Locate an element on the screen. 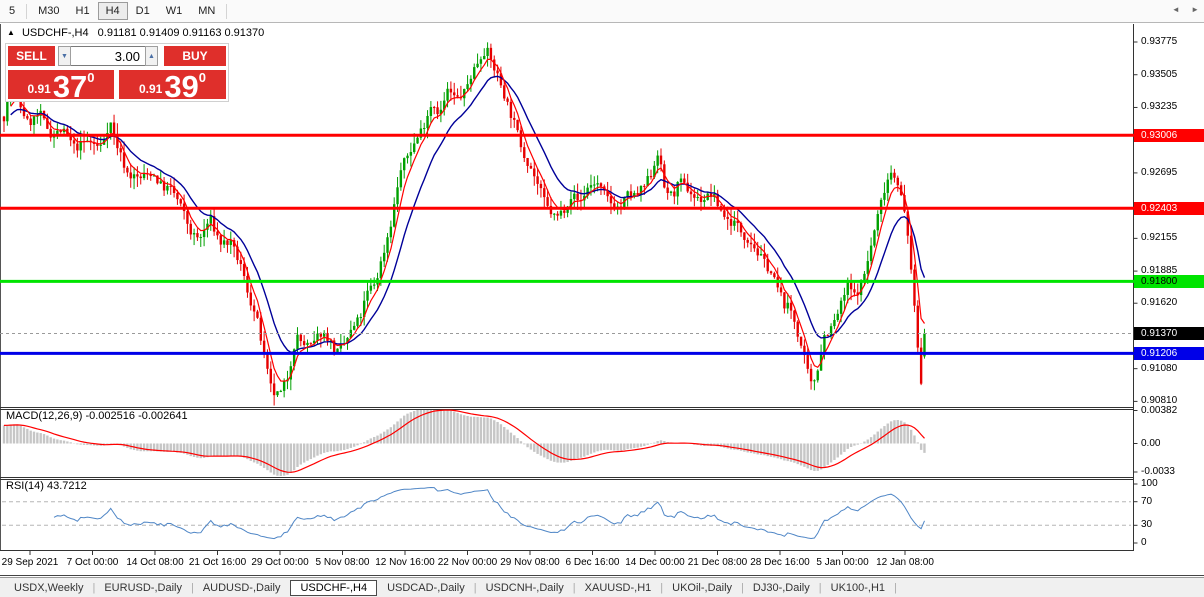  chart-ohlc-values: 0.91181 0.91409 0.91163 0.91370 is located at coordinates (181, 33).